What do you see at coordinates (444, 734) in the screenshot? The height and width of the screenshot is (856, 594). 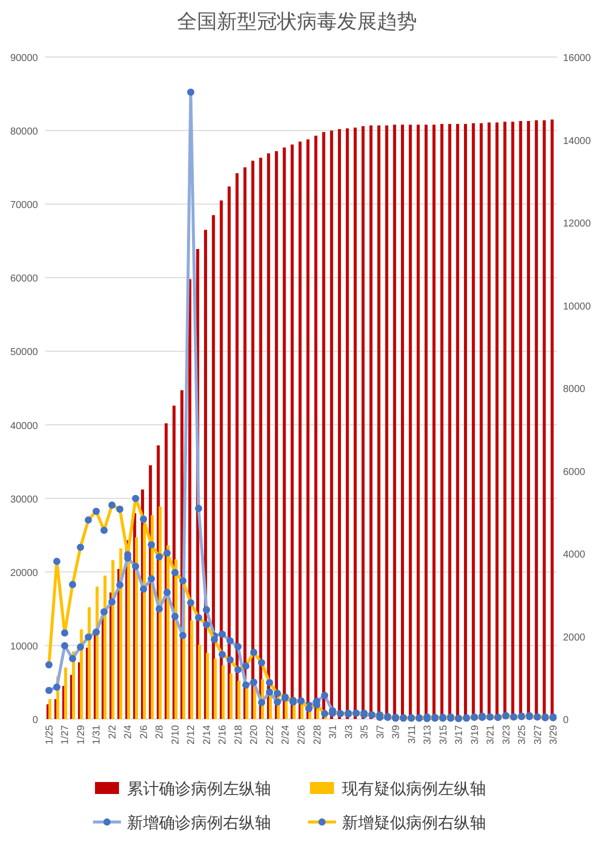 I see `x-tick-label: 3/15` at bounding box center [444, 734].